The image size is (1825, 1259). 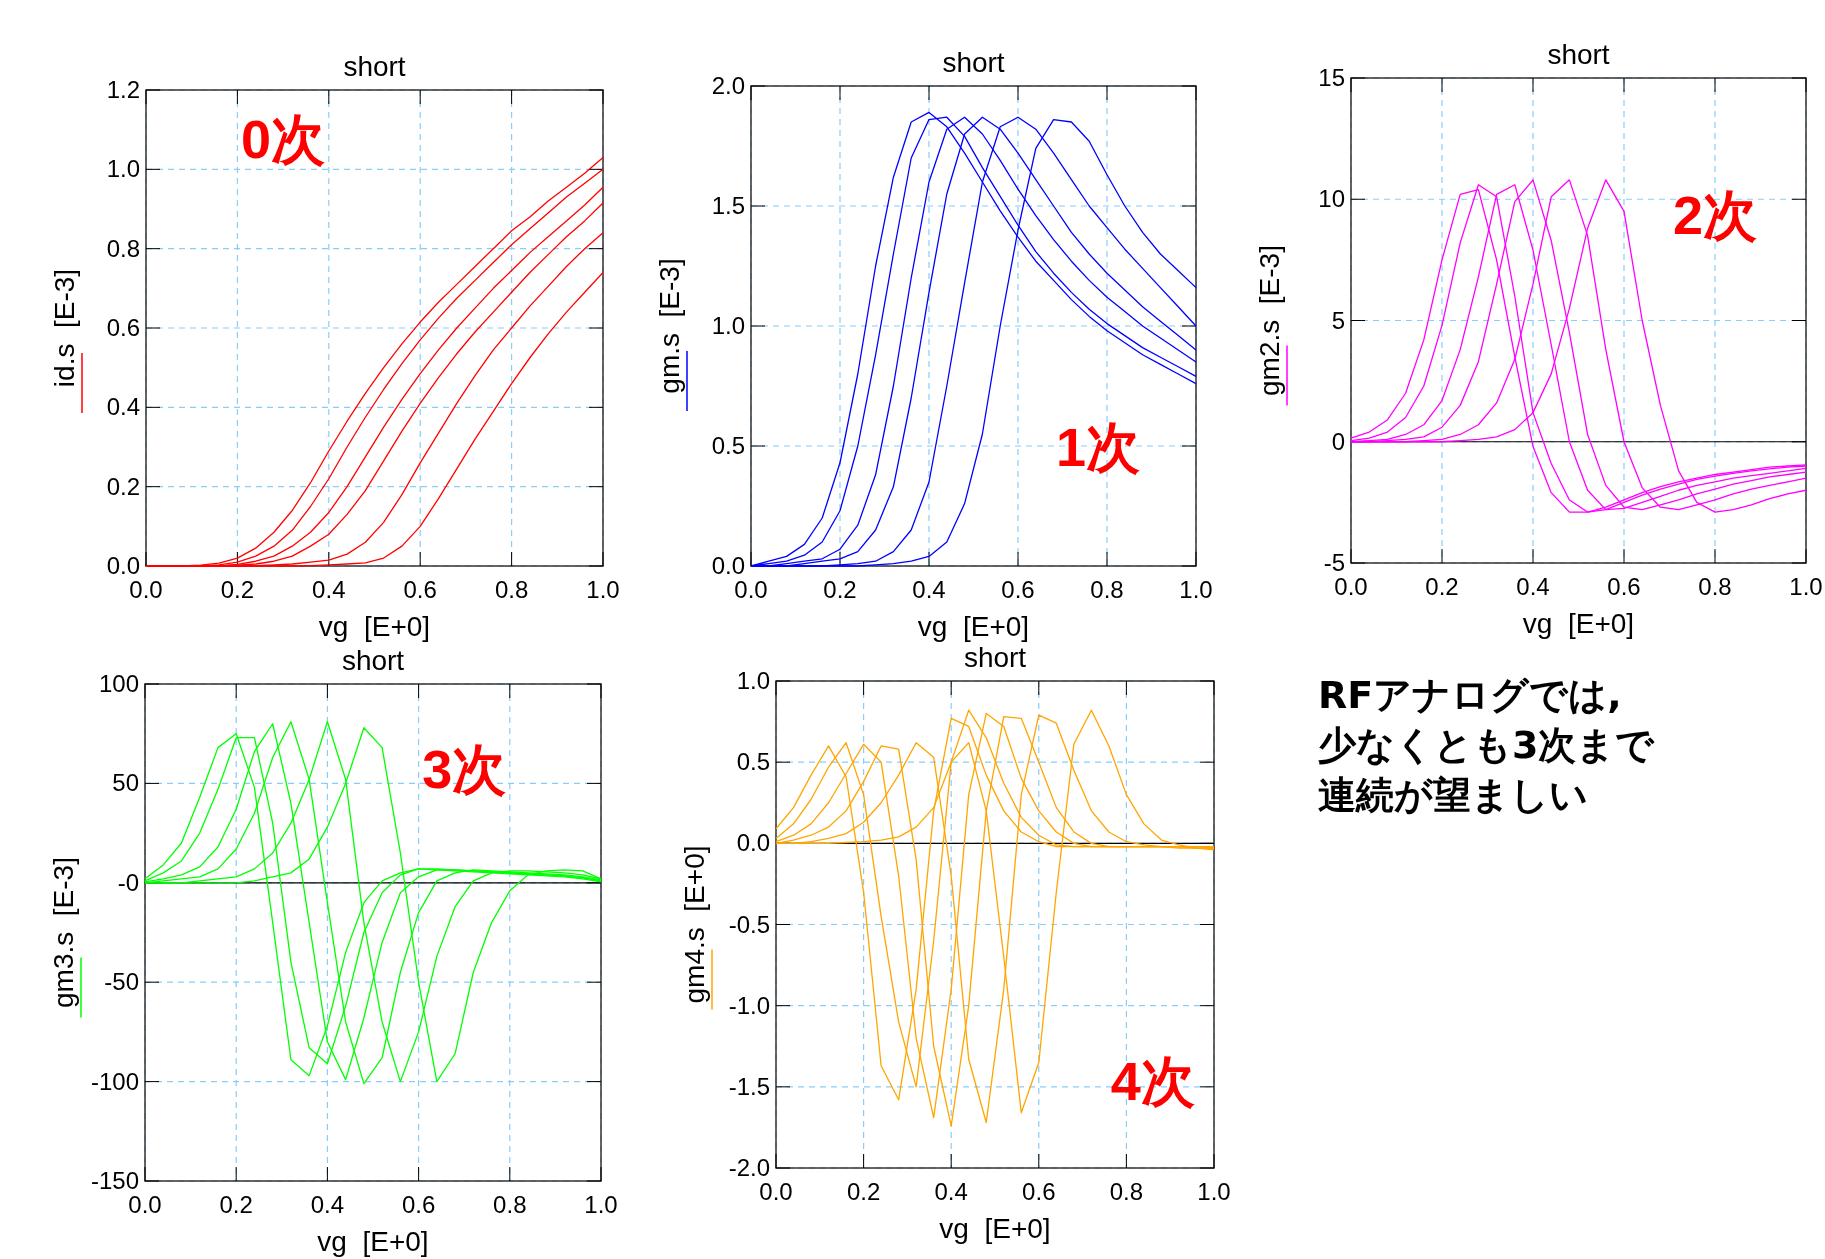 What do you see at coordinates (63, 932) in the screenshot?
I see `y-axis-title: gm3.s [E-3]` at bounding box center [63, 932].